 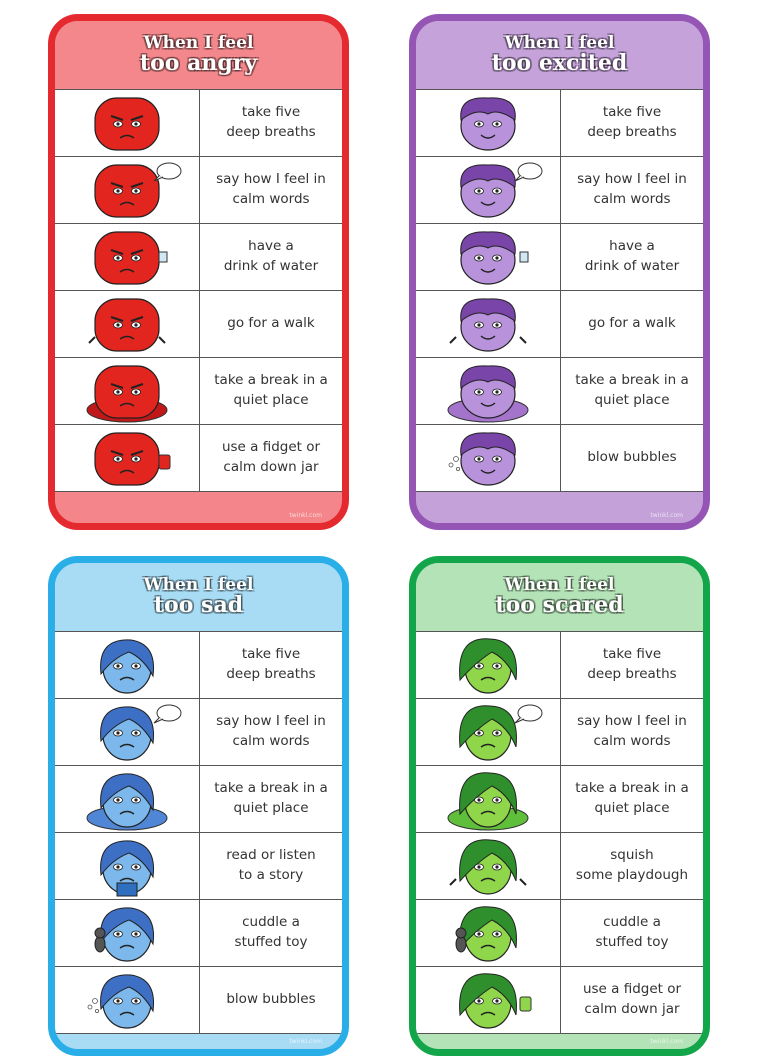 I want to click on card-header: When I feel too sad, so click(x=198, y=597).